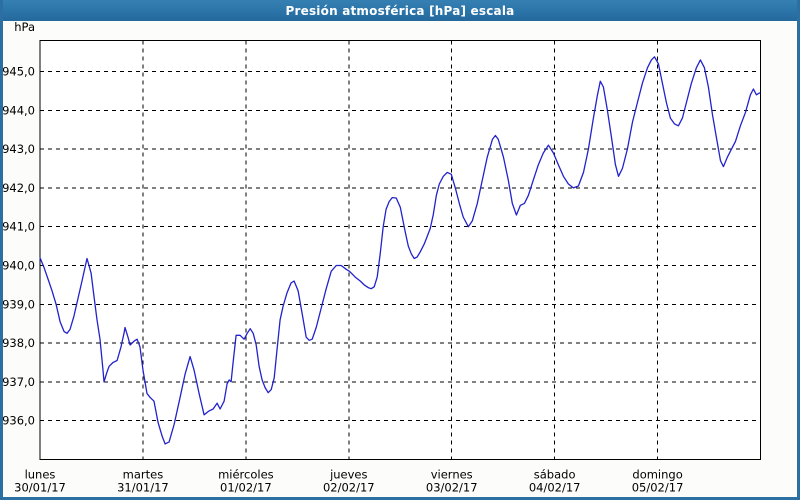 The image size is (800, 500). Describe the element at coordinates (19, 265) in the screenshot. I see `ytick-label-940: 940,0` at that location.